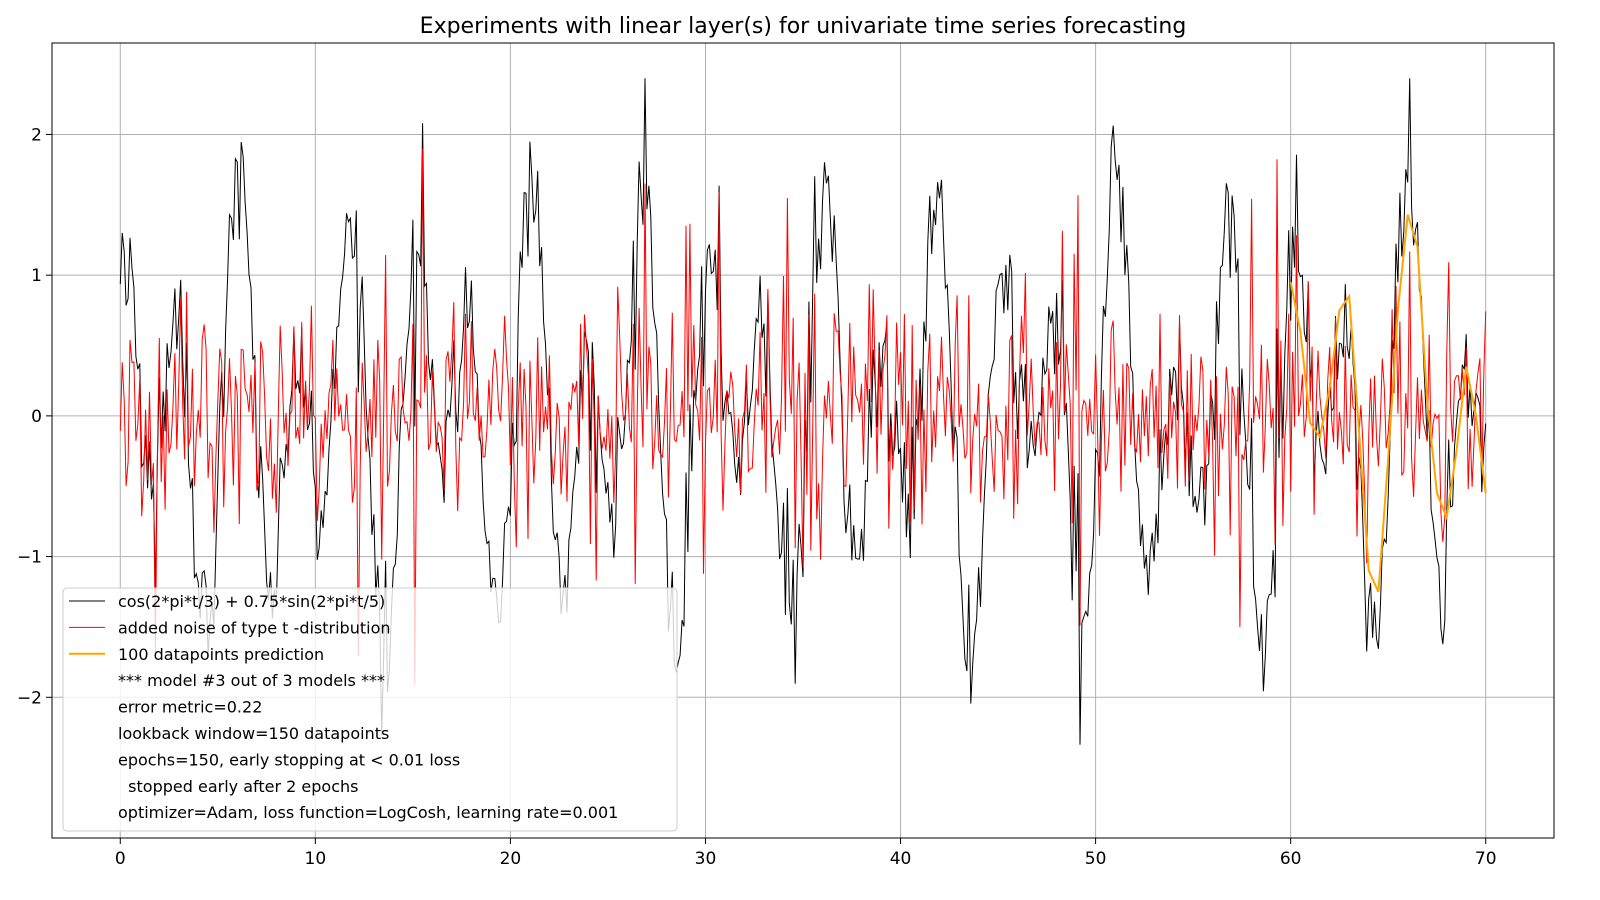 Image resolution: width=1600 pixels, height=900 pixels. I want to click on legend-label: cos(2*pi*t/3) + 0.75*sin(2*pi*t/5), so click(251, 601).